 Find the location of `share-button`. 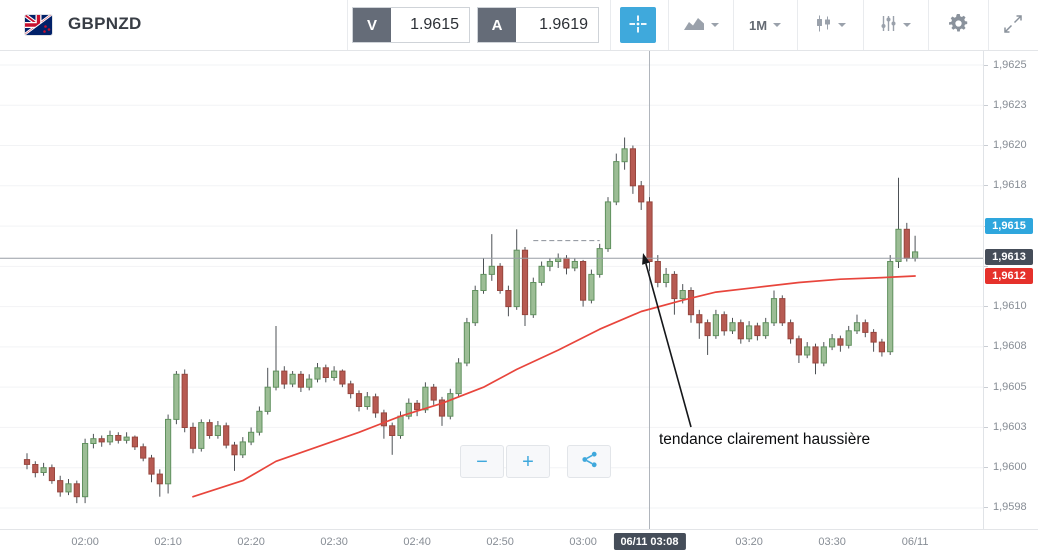

share-button is located at coordinates (589, 461).